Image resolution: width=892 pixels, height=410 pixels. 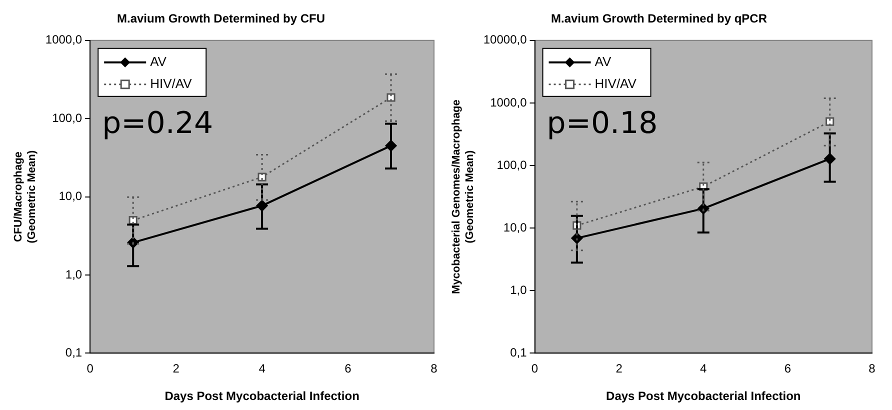 What do you see at coordinates (25, 197) in the screenshot?
I see `y-axis-title: CFU/Macrophage (Geometric Mean)` at bounding box center [25, 197].